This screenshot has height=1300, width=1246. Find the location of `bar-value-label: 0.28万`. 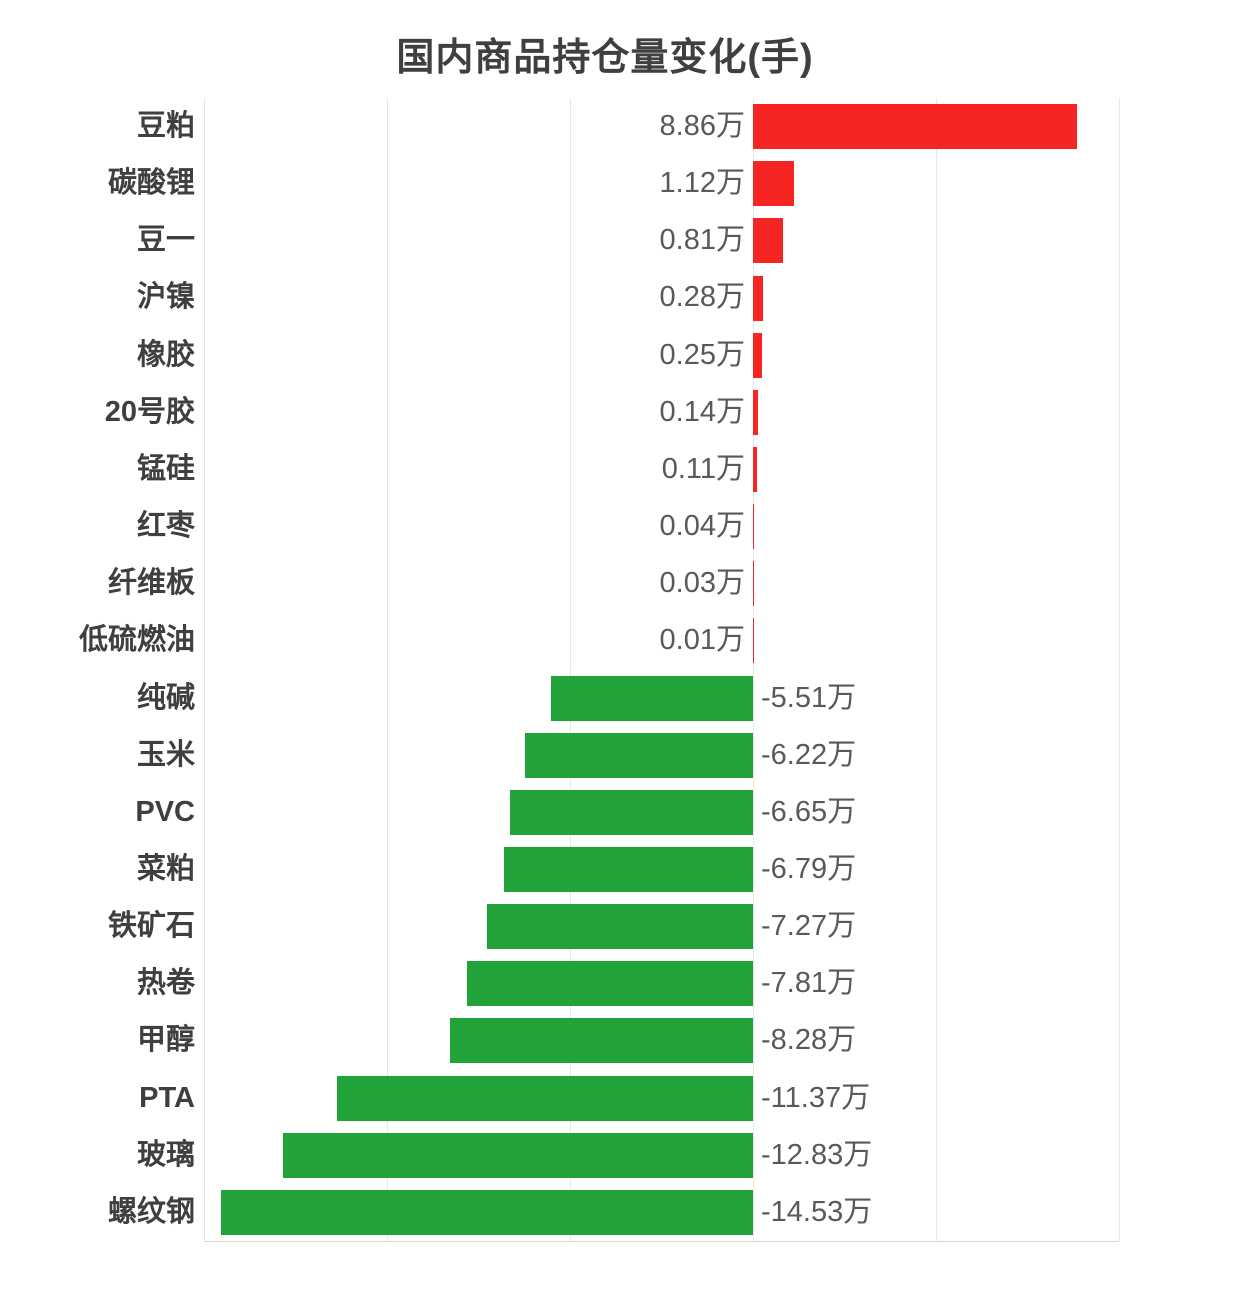

bar-value-label: 0.28万 is located at coordinates (702, 297).